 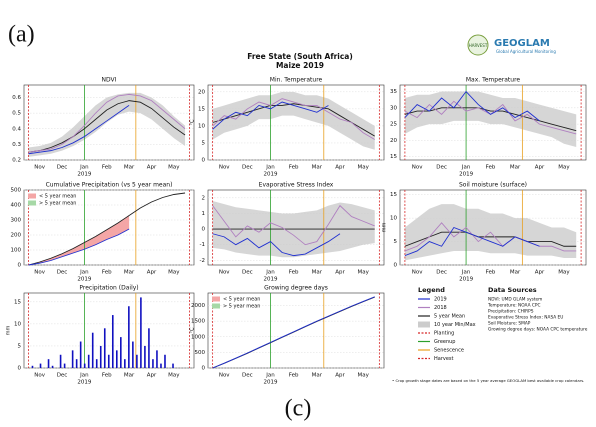 What do you see at coordinates (296, 80) in the screenshot?
I see `panel-title: Min. Temperature` at bounding box center [296, 80].